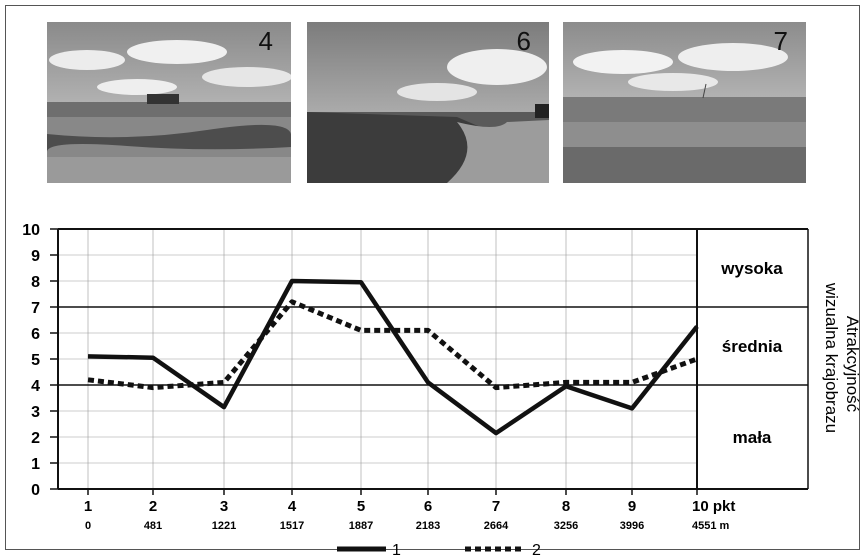  What do you see at coordinates (35, 282) in the screenshot?
I see `y-tick-8: 8` at bounding box center [35, 282].